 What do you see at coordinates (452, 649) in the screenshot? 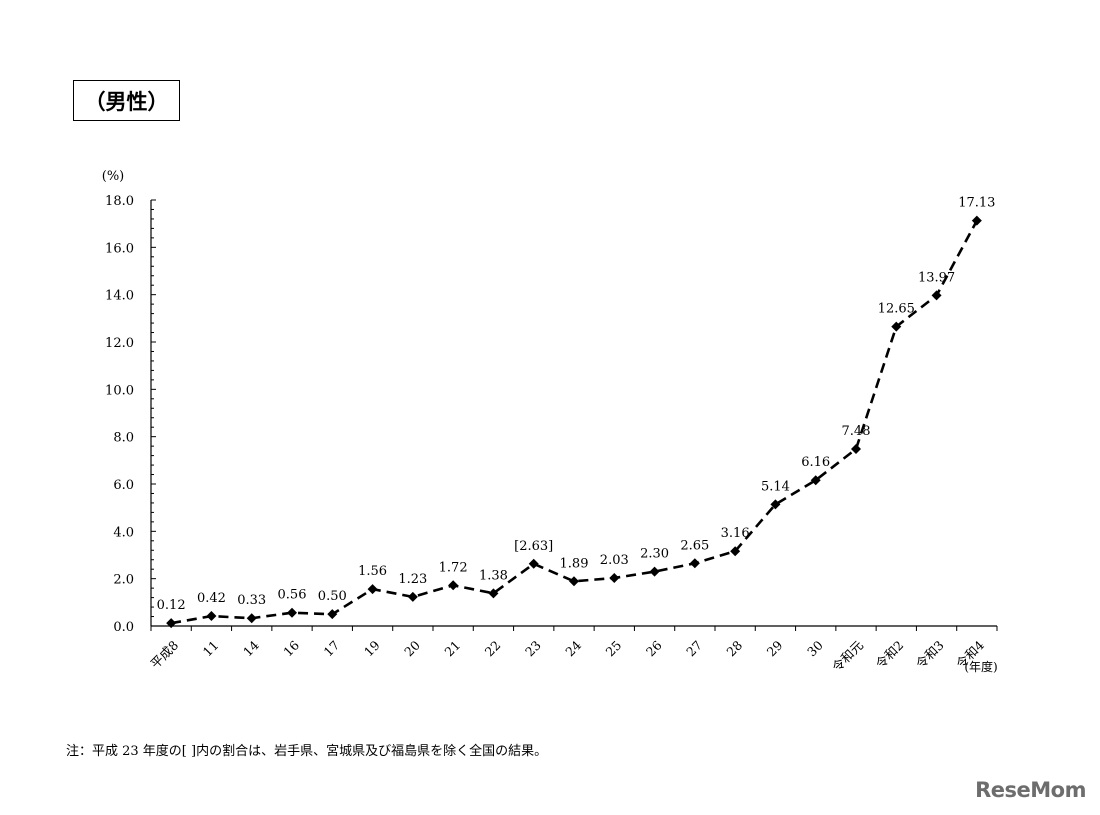
I see `x-tick-label: 21` at bounding box center [452, 649].